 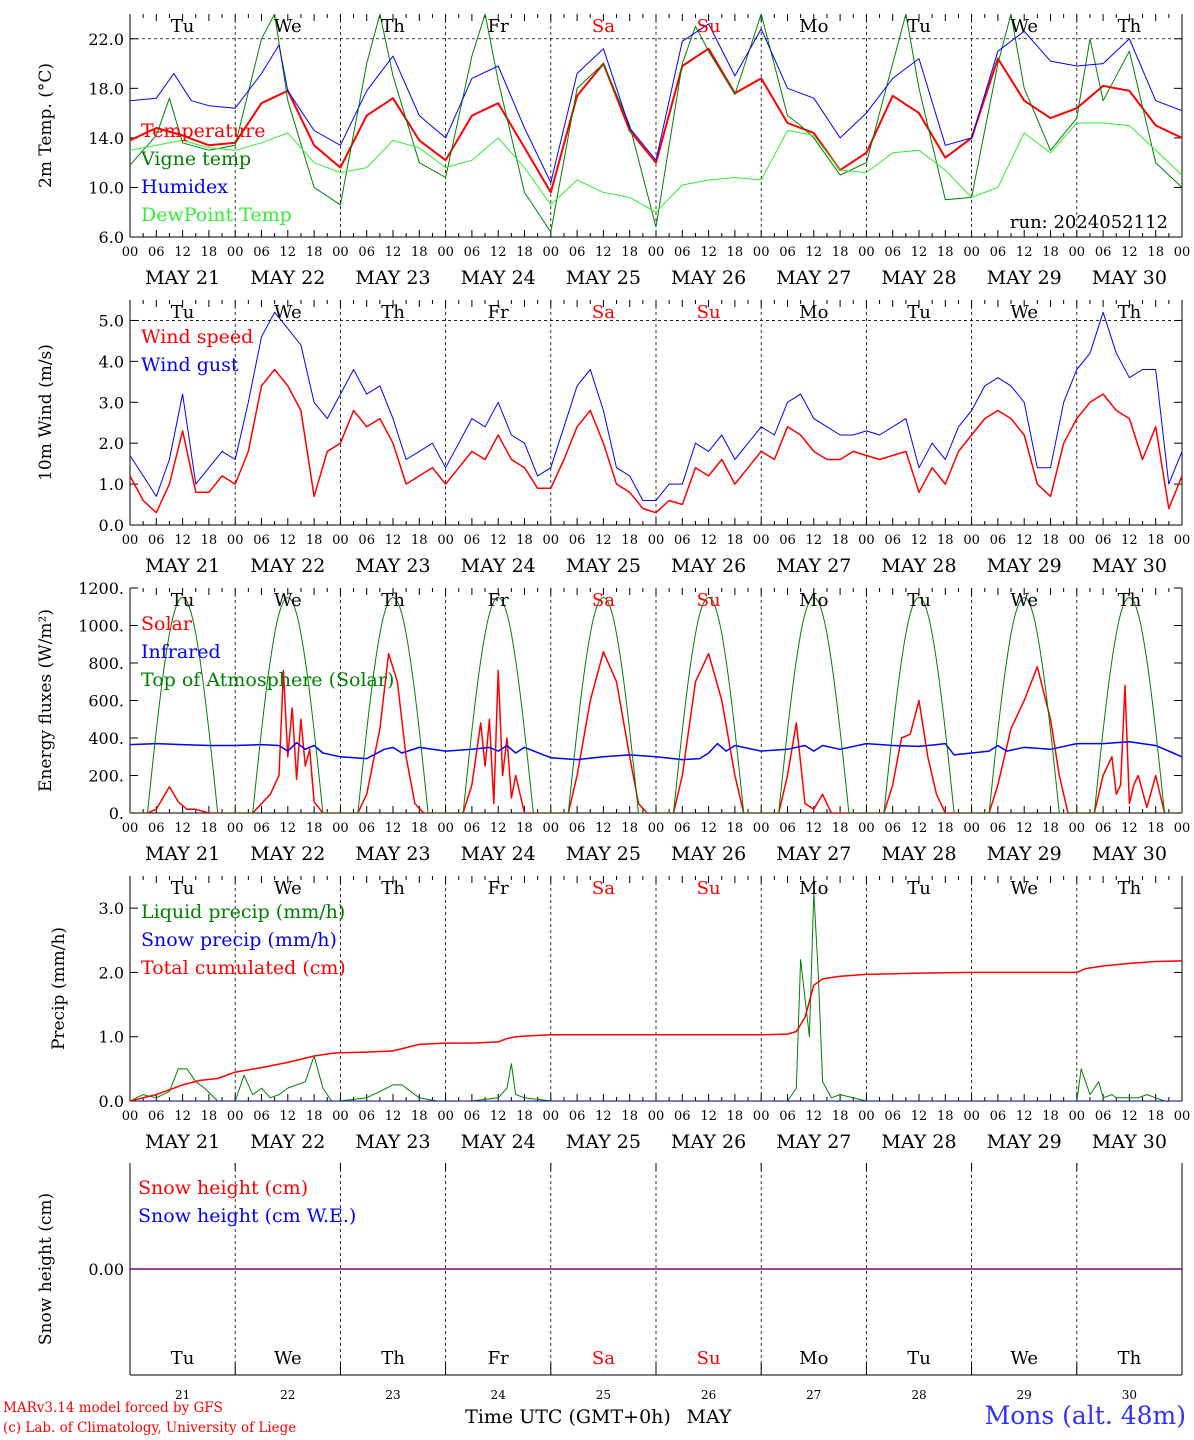 I want to click on date-label: MAY 30, so click(x=1129, y=1142).